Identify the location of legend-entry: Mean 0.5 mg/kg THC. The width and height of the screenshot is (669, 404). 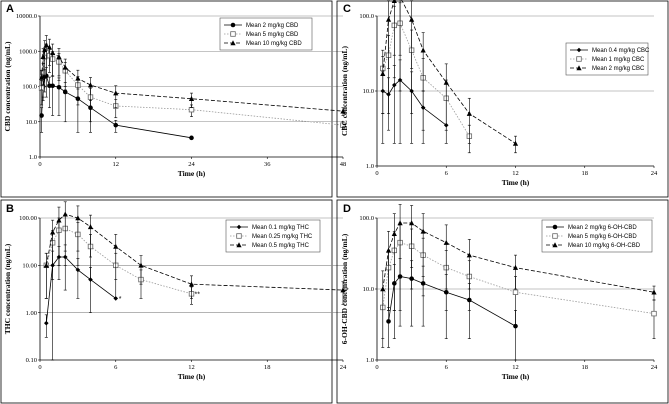
(281, 246).